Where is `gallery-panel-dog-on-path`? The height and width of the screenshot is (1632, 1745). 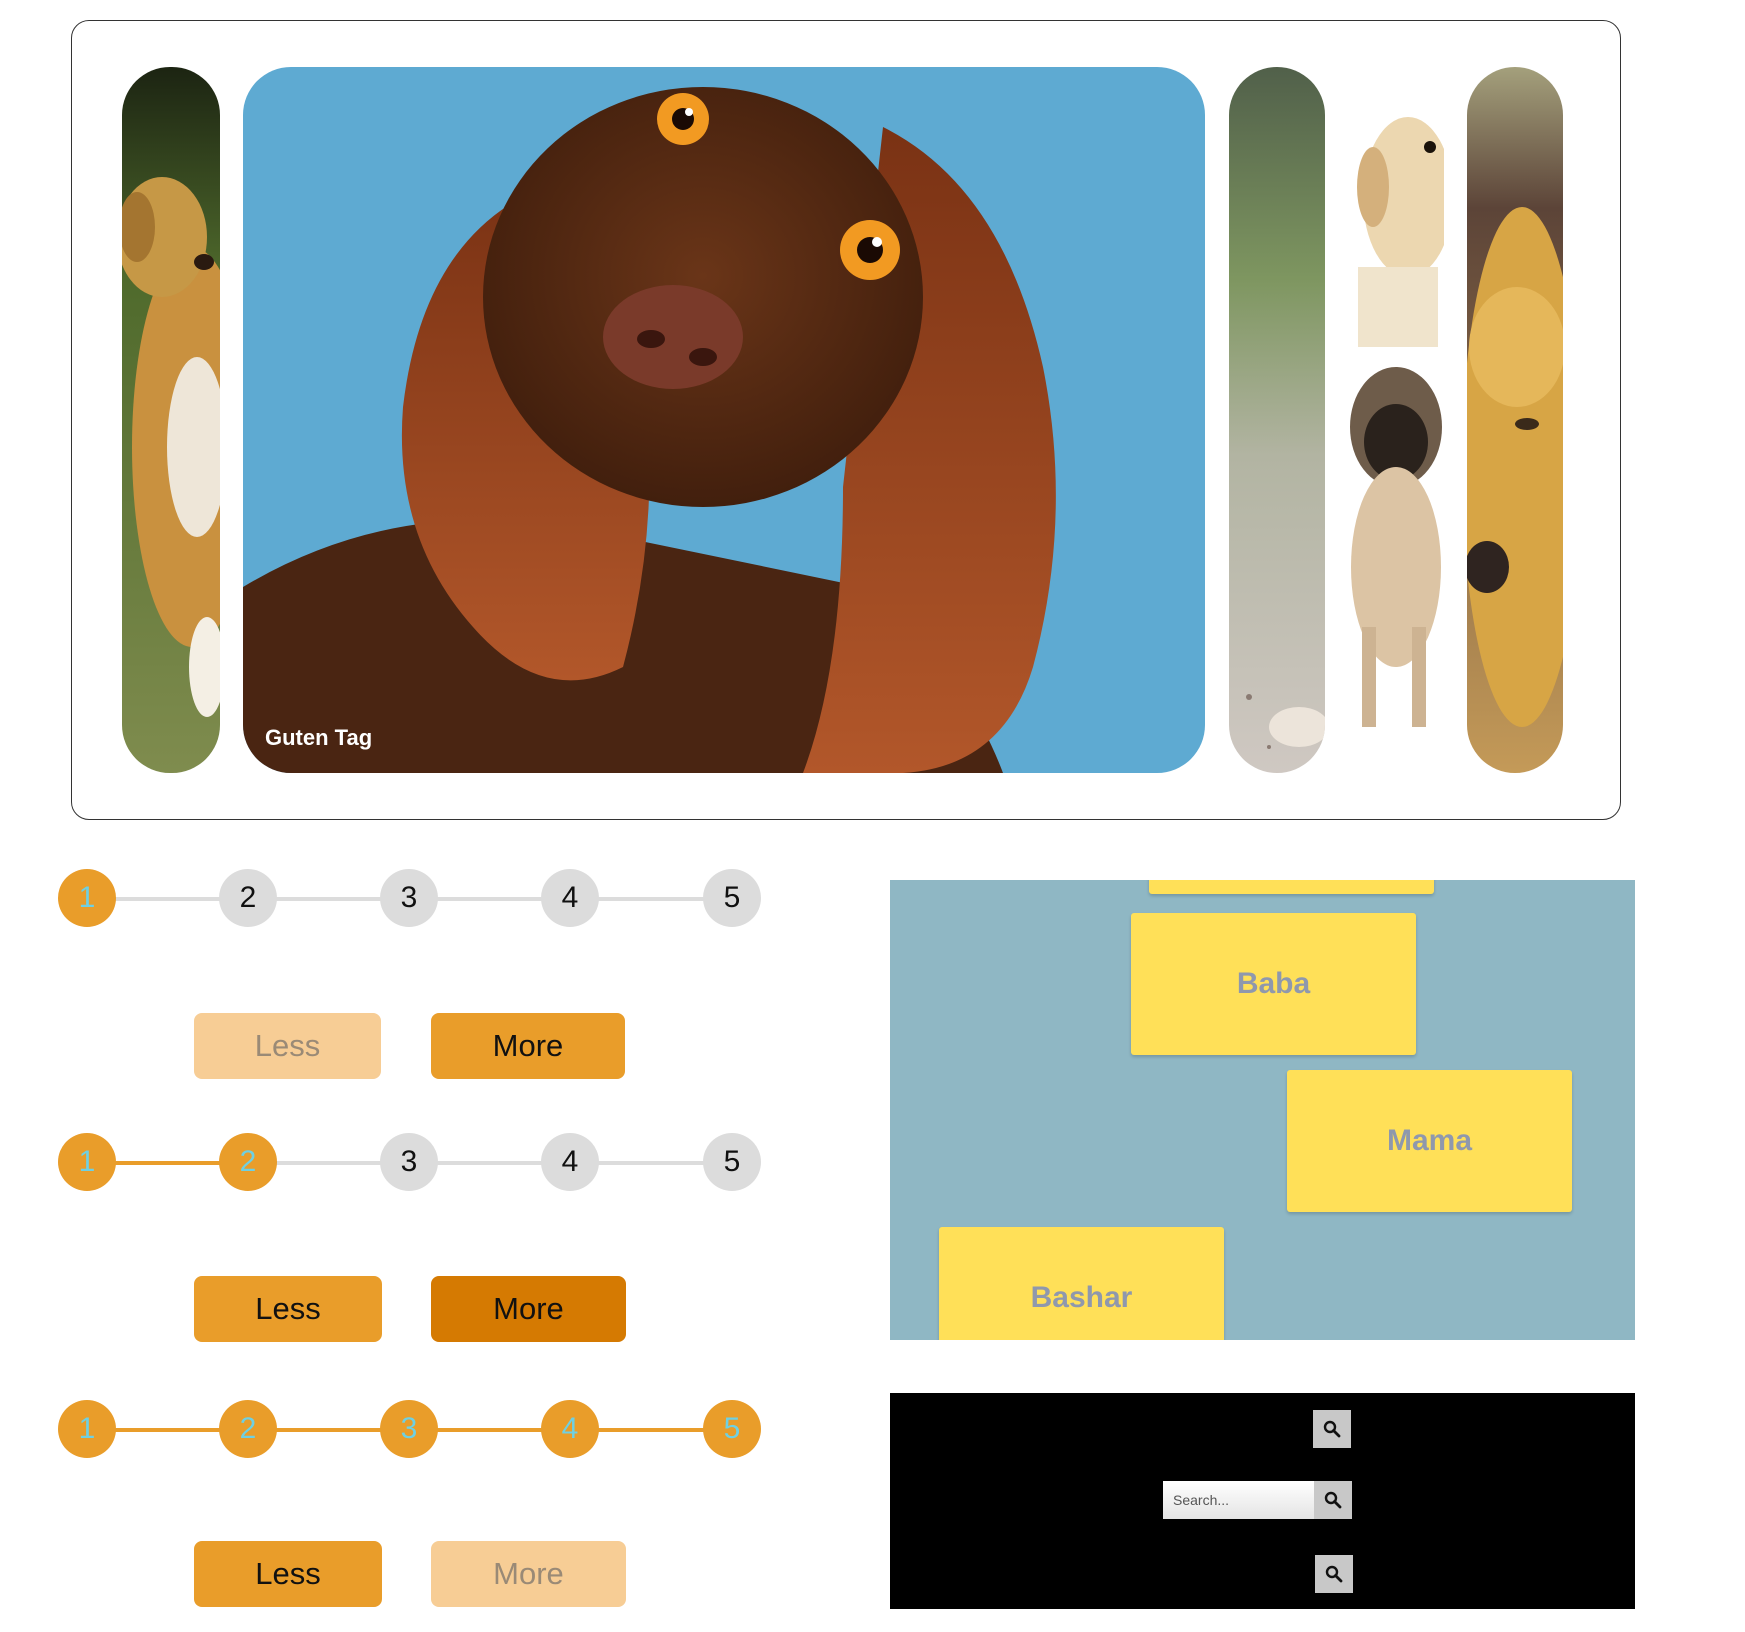
gallery-panel-dog-on-path is located at coordinates (1277, 420).